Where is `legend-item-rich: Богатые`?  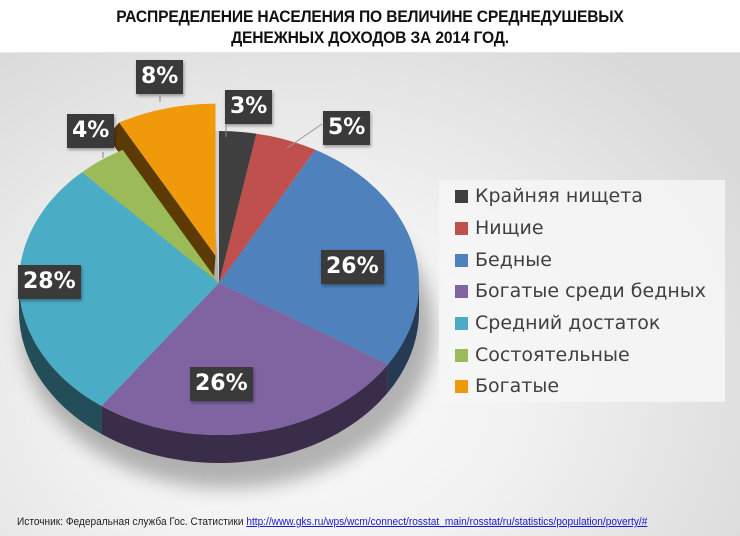
legend-item-rich: Богатые is located at coordinates (507, 386).